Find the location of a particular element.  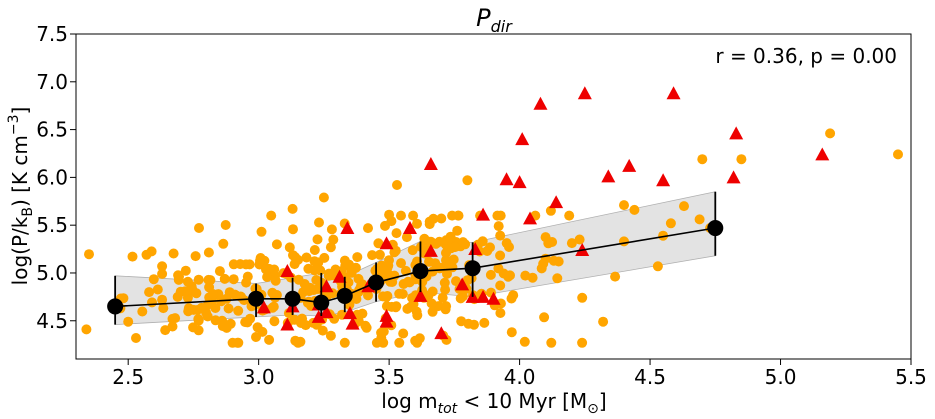

y-tick-label: 6.0 is located at coordinates (52, 177).